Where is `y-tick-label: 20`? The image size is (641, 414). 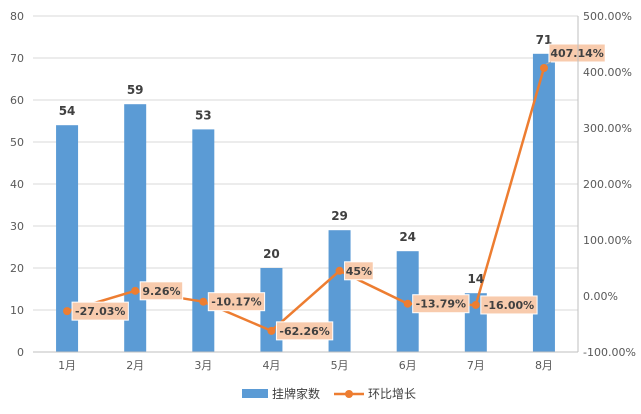
y-tick-label: 20 is located at coordinates (17, 268).